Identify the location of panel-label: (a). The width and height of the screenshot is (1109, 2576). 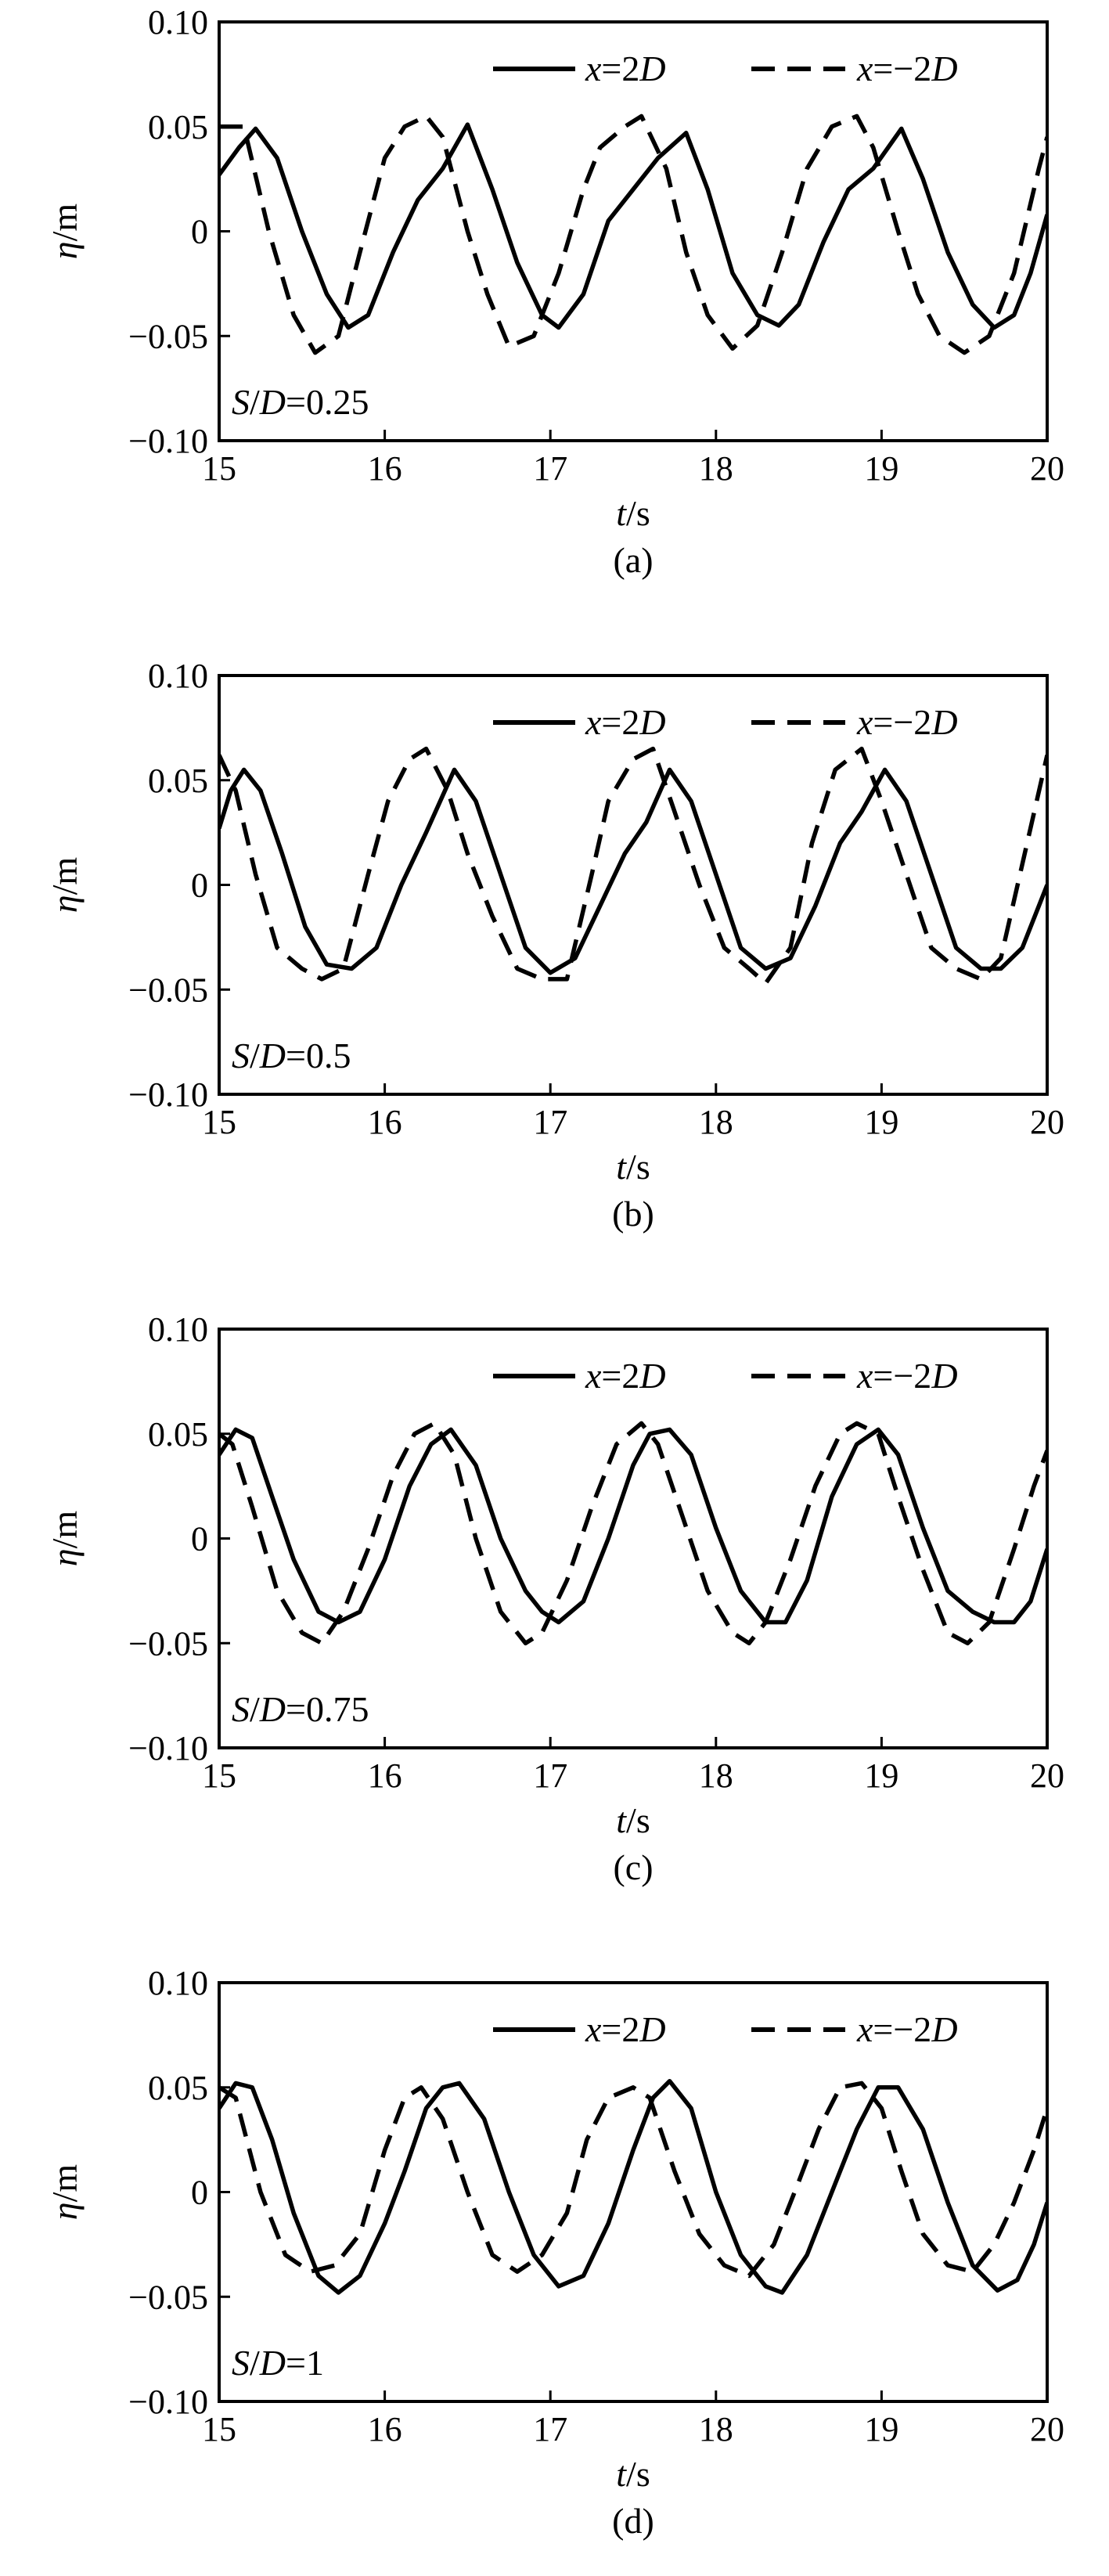
(633, 560).